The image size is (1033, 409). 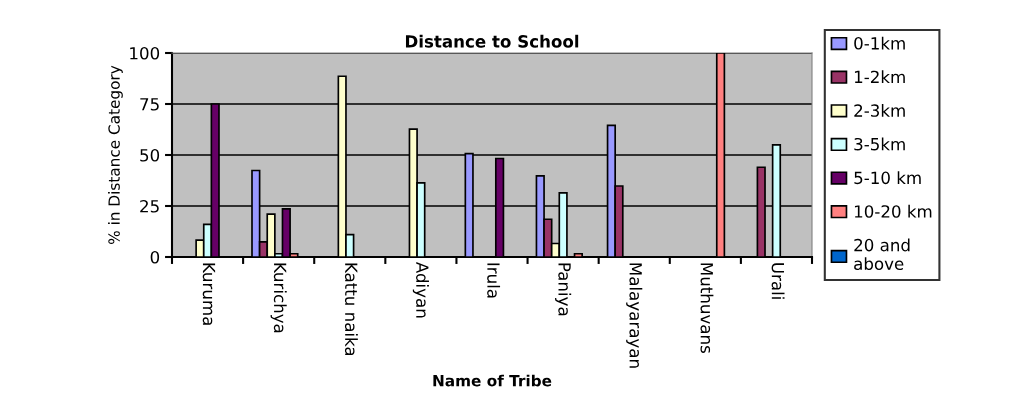 What do you see at coordinates (887, 178) in the screenshot?
I see `legend-label: 5-10 km` at bounding box center [887, 178].